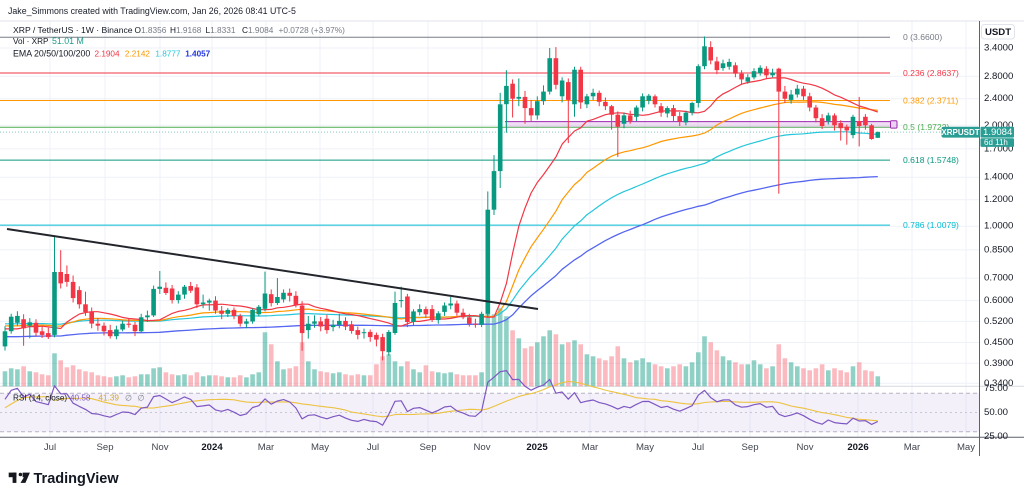  What do you see at coordinates (137, 53) in the screenshot?
I see `svg-text: 2.2142` at bounding box center [137, 53].